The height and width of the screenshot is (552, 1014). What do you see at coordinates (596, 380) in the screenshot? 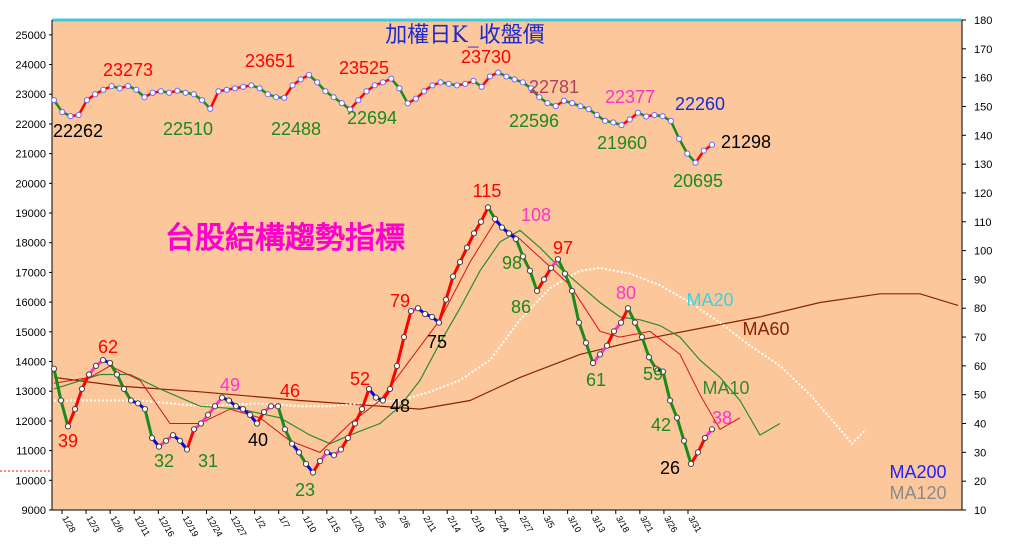
I see `indicator-value-label: 61` at bounding box center [596, 380].